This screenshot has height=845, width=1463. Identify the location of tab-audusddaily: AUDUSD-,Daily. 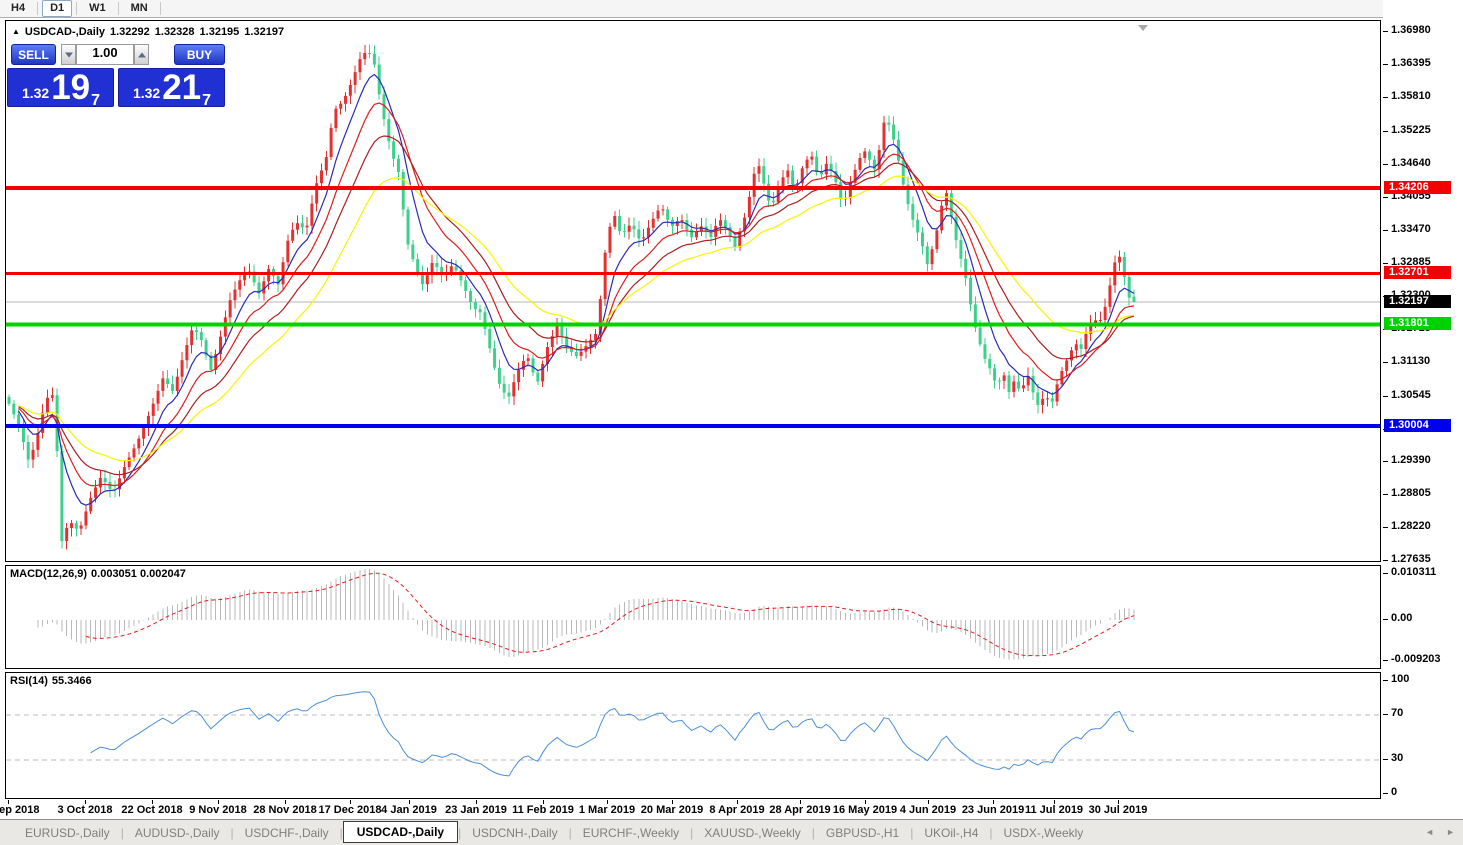
(177, 832).